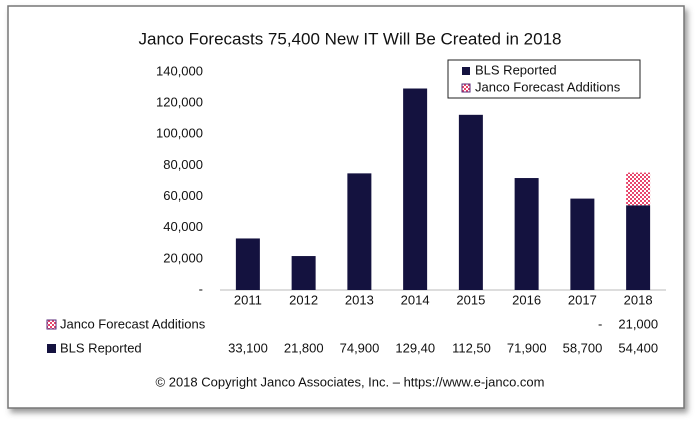 The height and width of the screenshot is (430, 699). I want to click on y-tick-label: 20,000, so click(183, 257).